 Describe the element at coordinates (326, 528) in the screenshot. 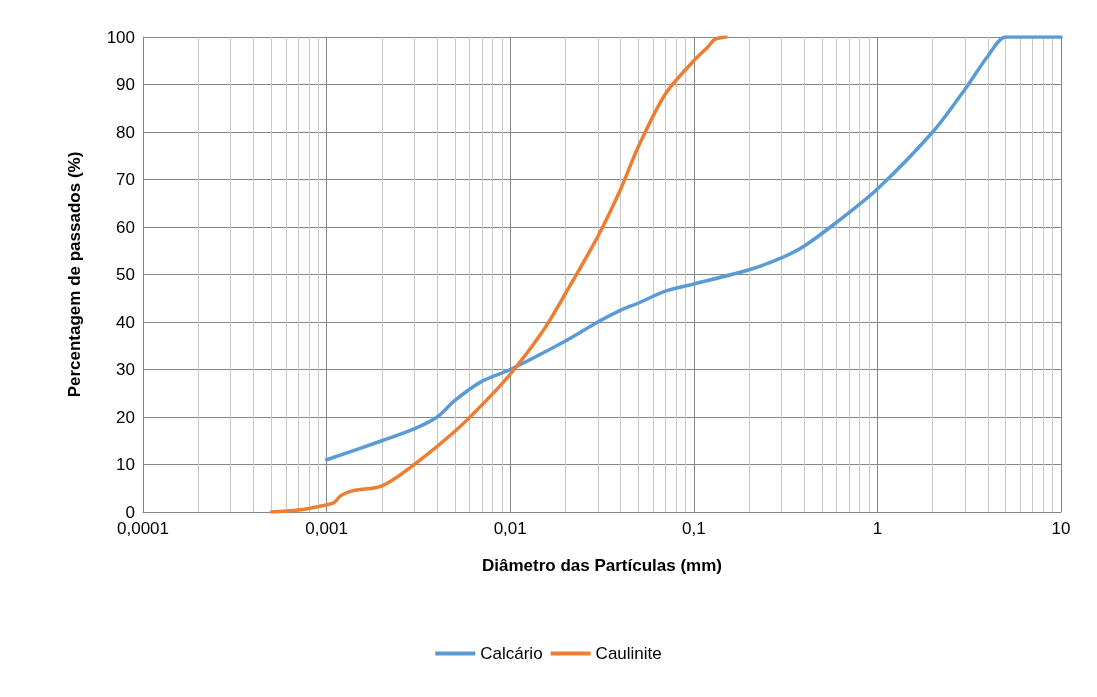

I see `x-tick-label: 0,001` at that location.